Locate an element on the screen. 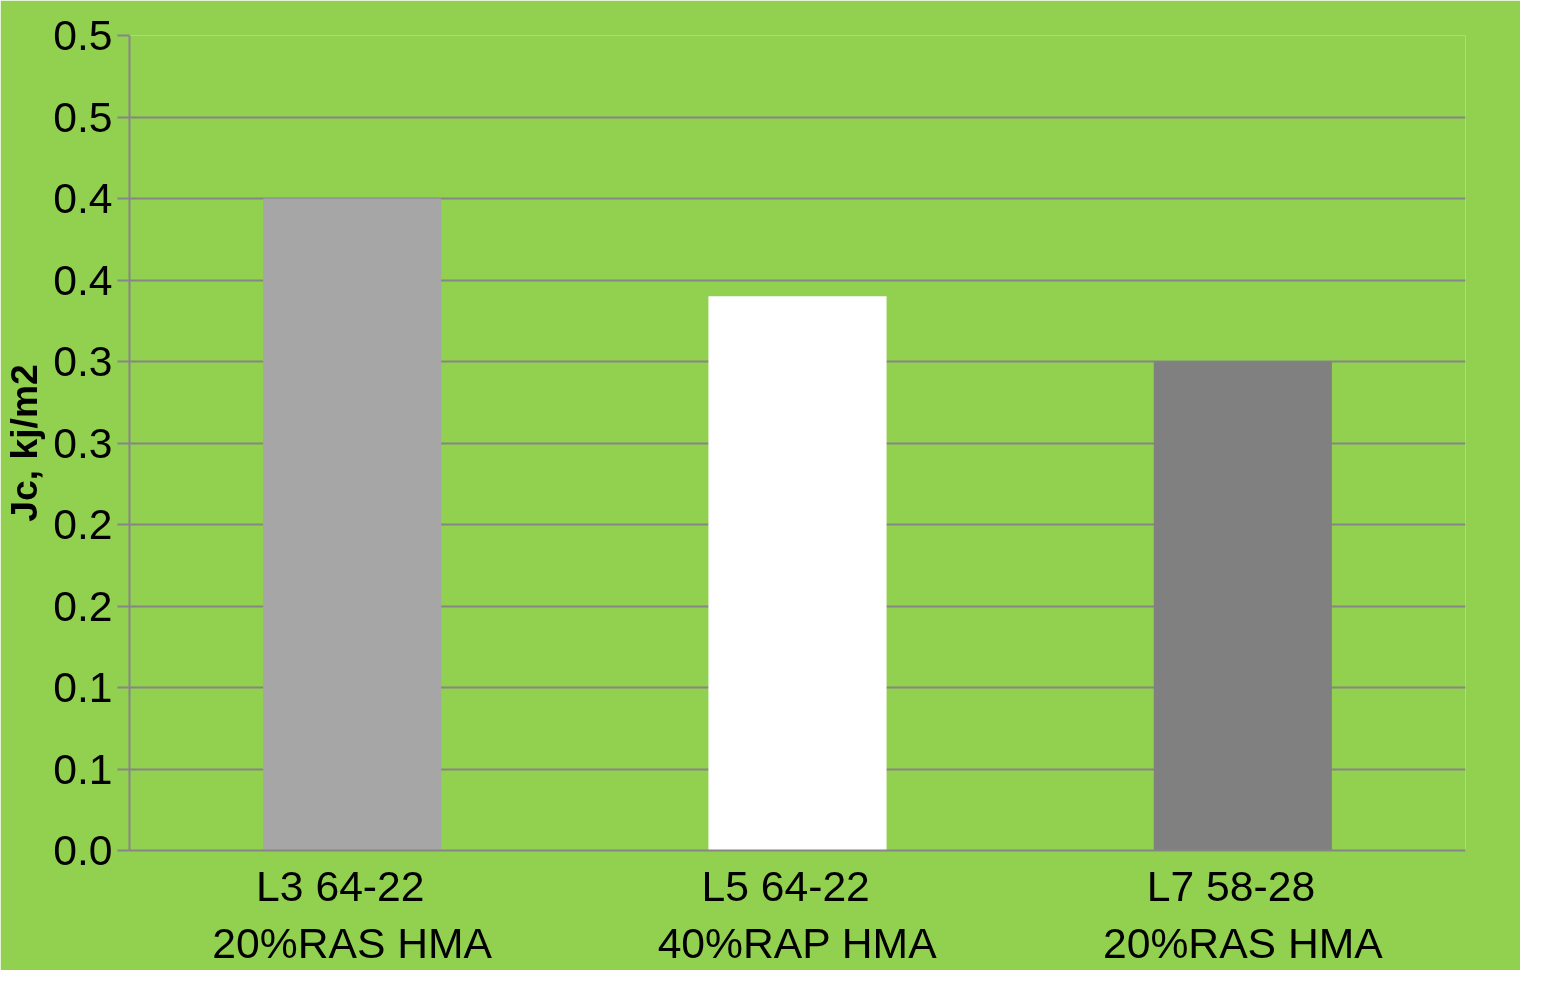 The height and width of the screenshot is (990, 1541). x-tick-label: L5 64-22 40%RAP HMA is located at coordinates (797, 914).